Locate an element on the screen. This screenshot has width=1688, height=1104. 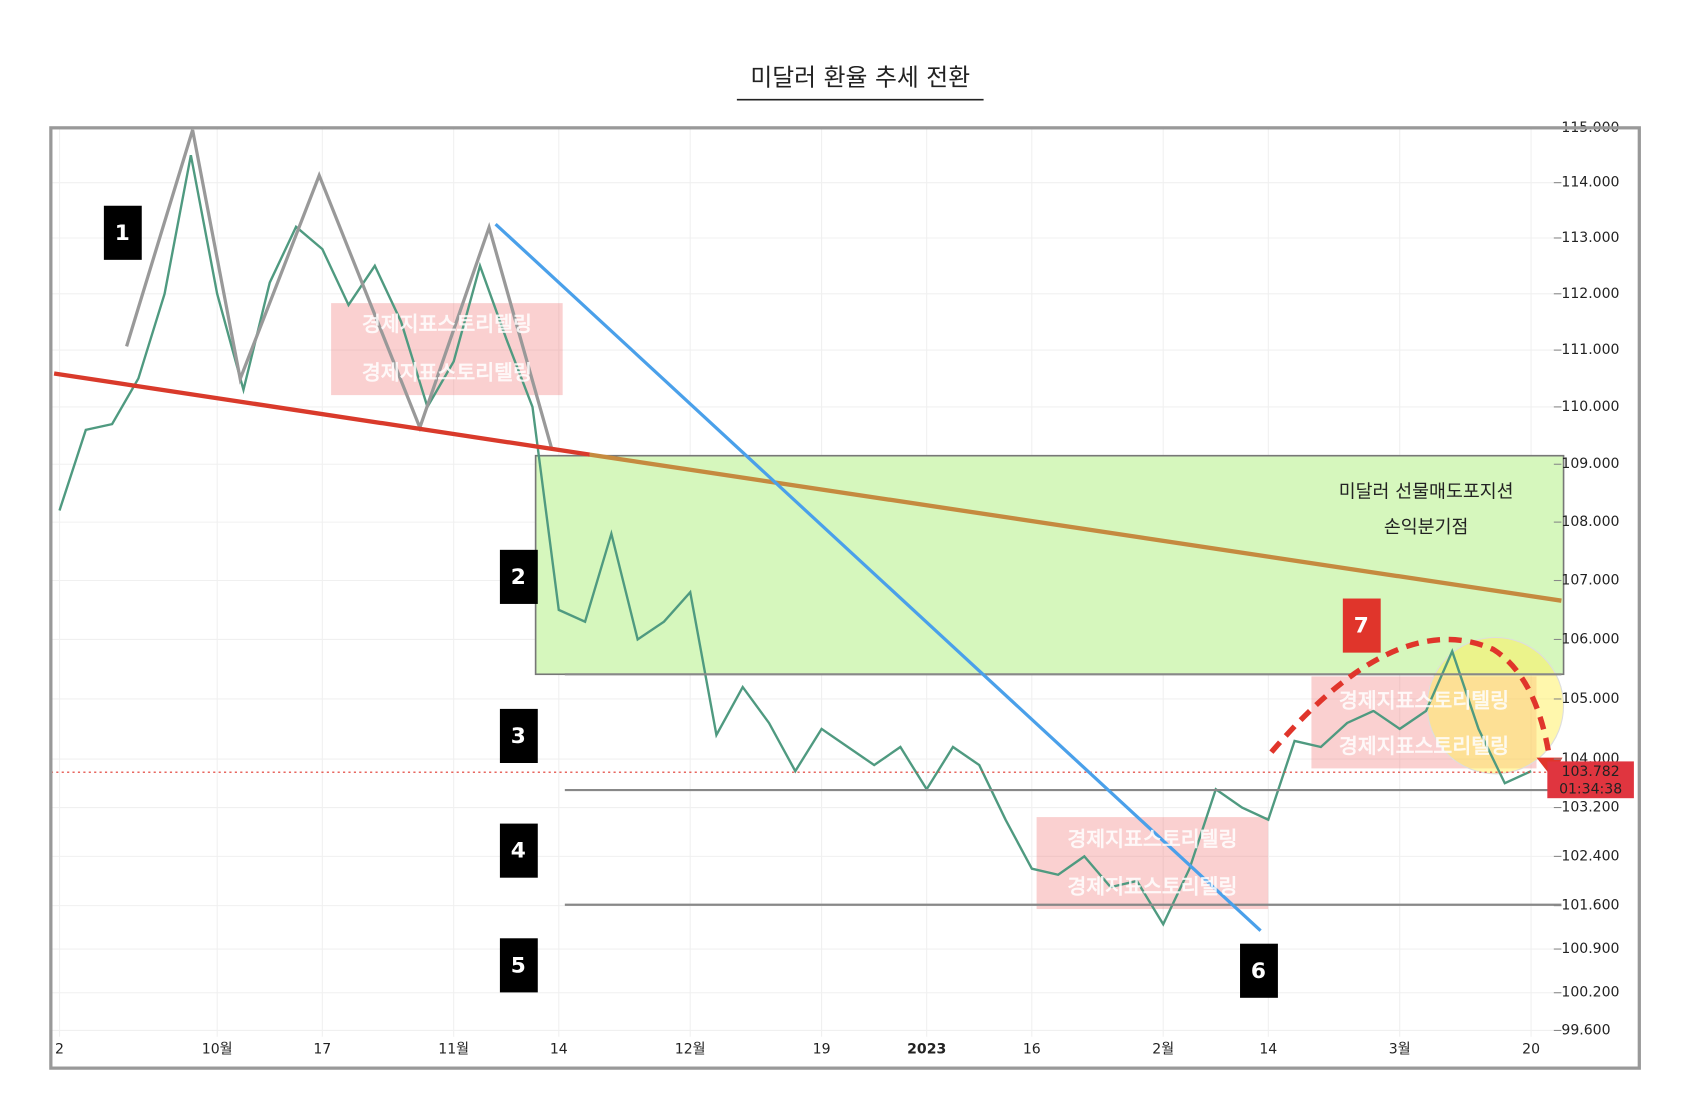
x-tick-label: 10월 is located at coordinates (217, 1050).